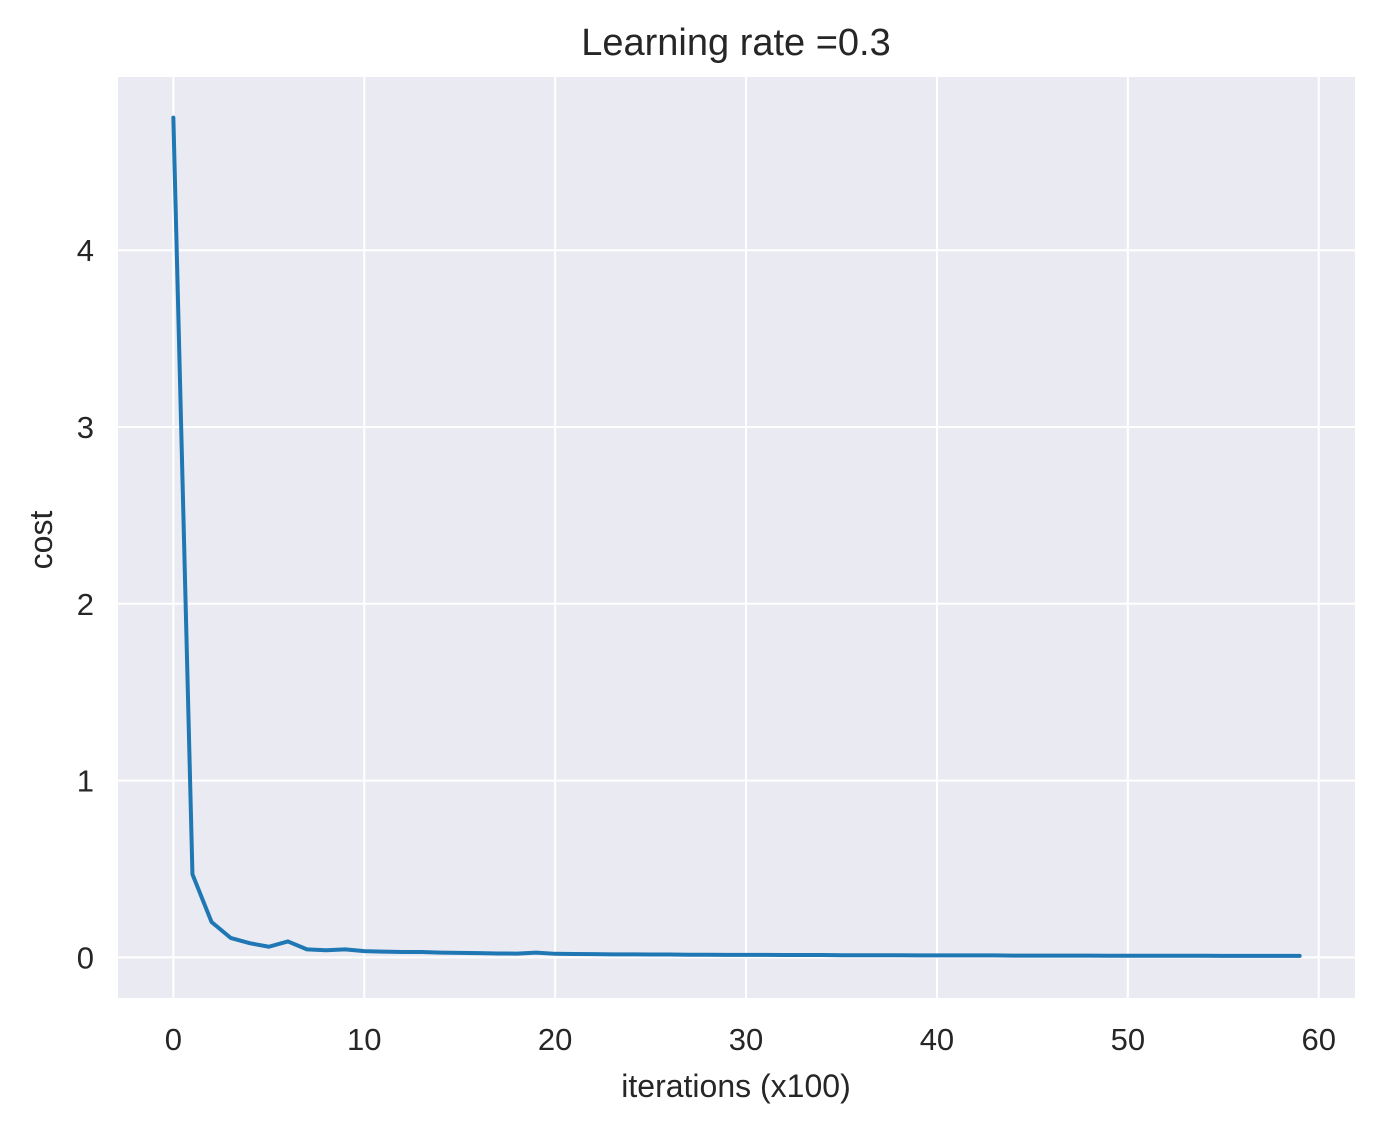 The image size is (1380, 1134). Describe the element at coordinates (364, 1039) in the screenshot. I see `x-tick-label: 10` at that location.